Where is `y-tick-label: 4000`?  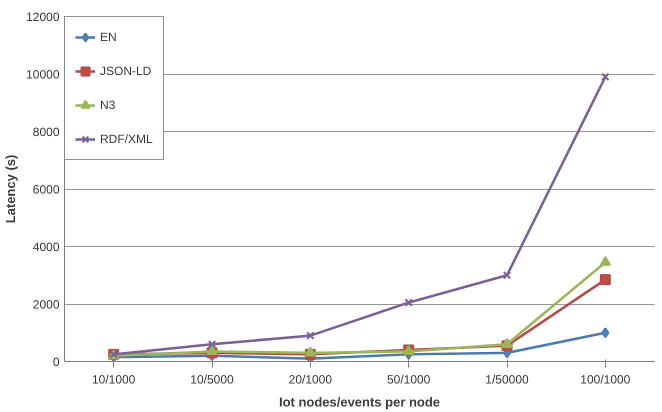 y-tick-label: 4000 is located at coordinates (46, 247).